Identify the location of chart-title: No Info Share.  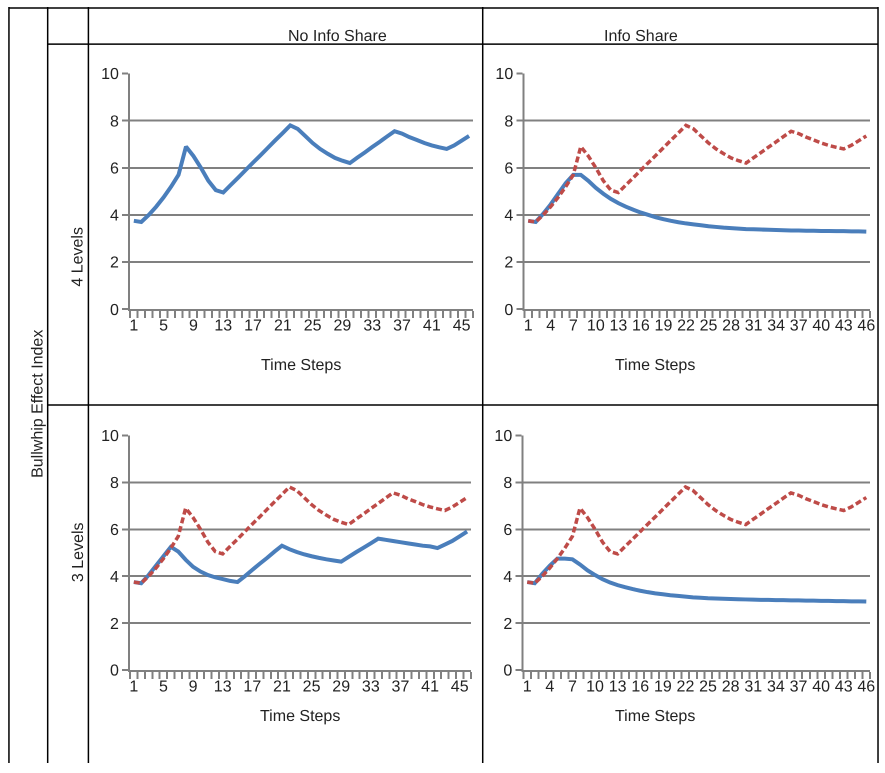
(337, 36).